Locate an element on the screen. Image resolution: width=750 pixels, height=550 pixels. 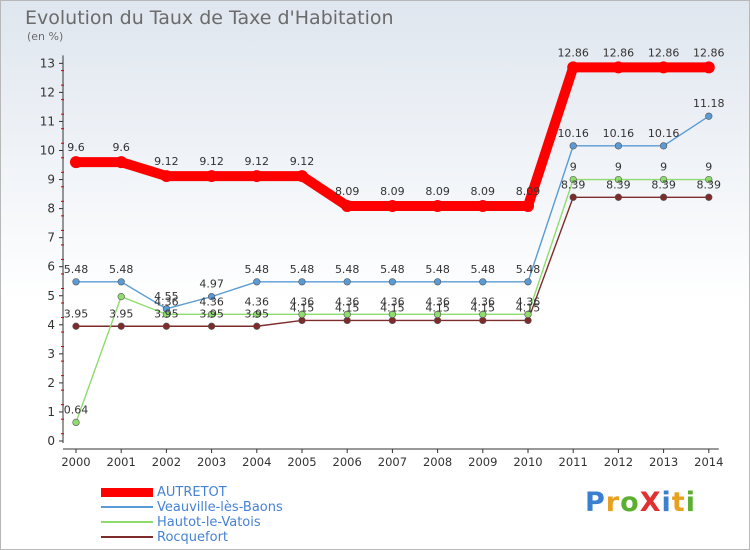
legend-label: Rocquefort is located at coordinates (193, 537).